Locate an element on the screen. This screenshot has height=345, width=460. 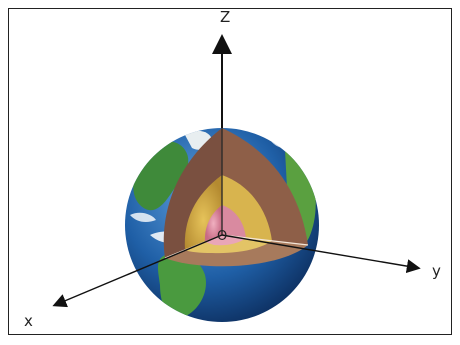
south-america-land is located at coordinates (181, 286).